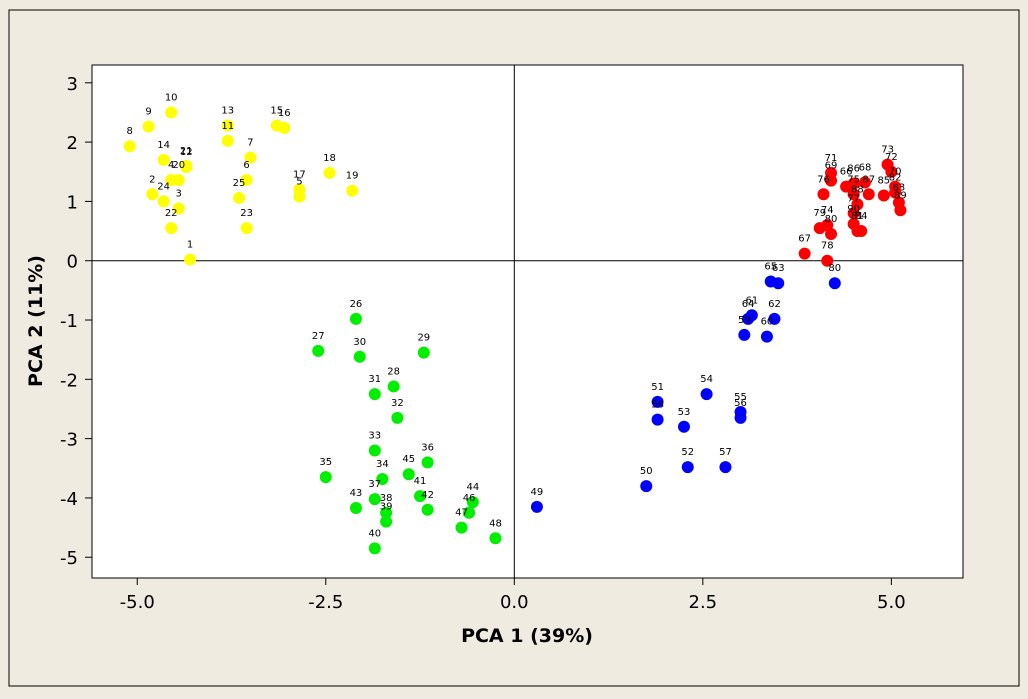 Image resolution: width=1028 pixels, height=699 pixels. Describe the element at coordinates (706, 379) in the screenshot. I see `point-label-54: 54` at that location.